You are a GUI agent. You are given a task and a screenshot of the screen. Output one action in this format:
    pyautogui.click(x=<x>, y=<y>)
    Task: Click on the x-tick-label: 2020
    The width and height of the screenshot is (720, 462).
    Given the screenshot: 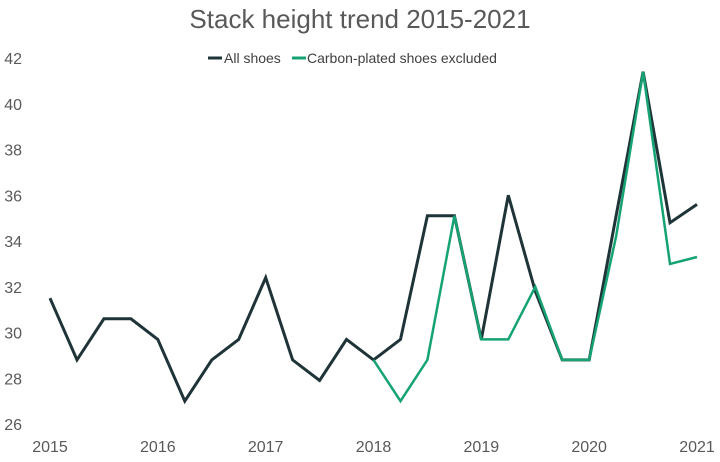 What is the action you would take?
    pyautogui.click(x=589, y=447)
    